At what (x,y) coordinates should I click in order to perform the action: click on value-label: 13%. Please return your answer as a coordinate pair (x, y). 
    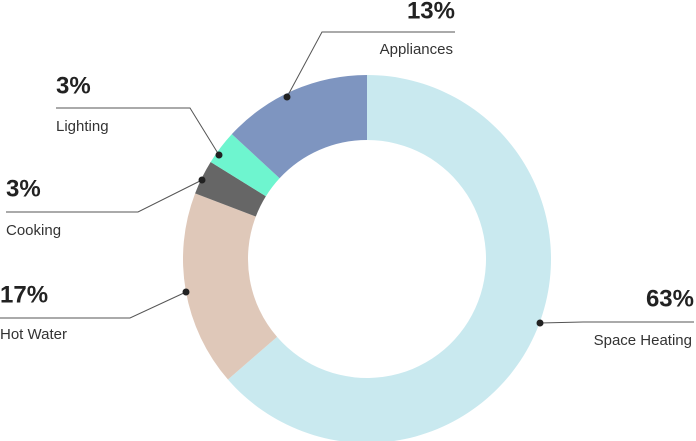
    Looking at the image, I should click on (431, 12).